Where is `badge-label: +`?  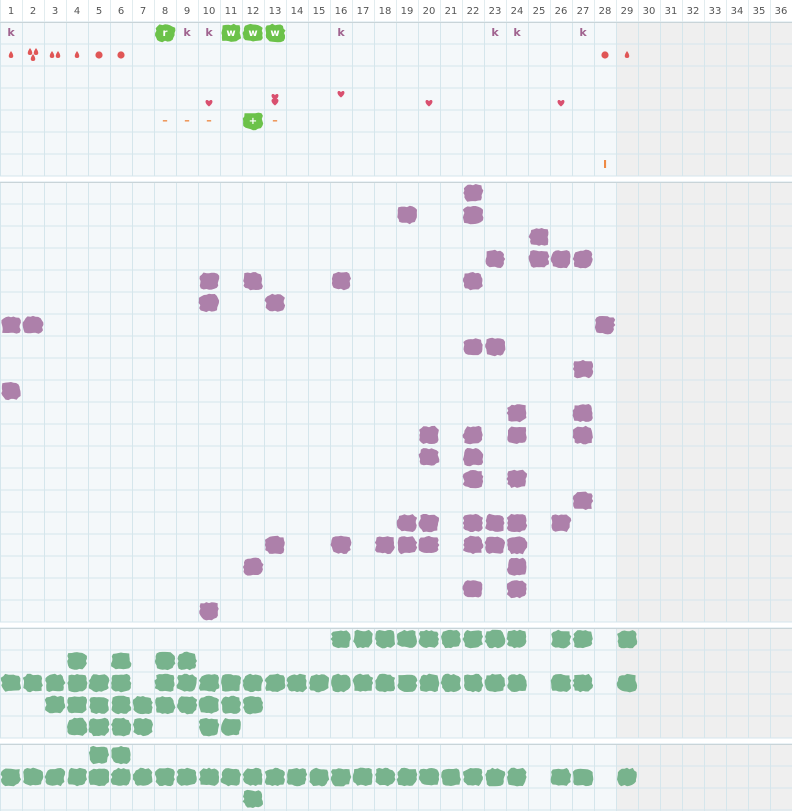
badge-label: + is located at coordinates (253, 121).